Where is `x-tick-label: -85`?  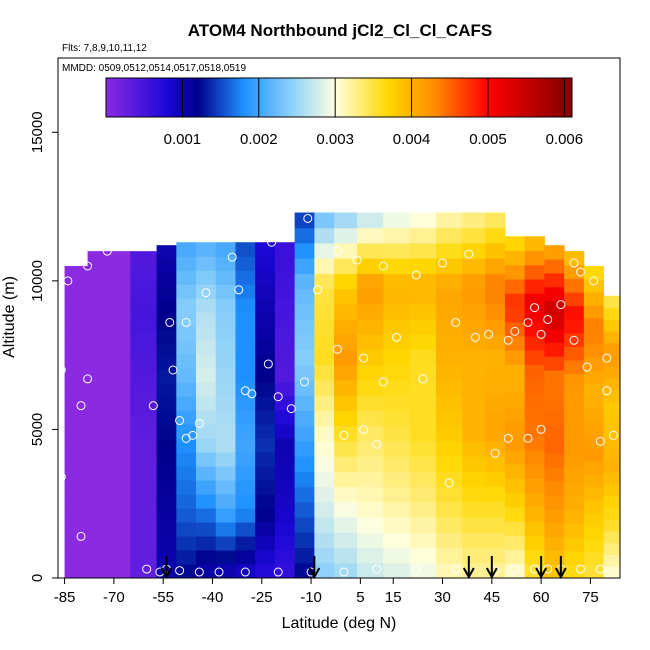
x-tick-label: -85 is located at coordinates (65, 597).